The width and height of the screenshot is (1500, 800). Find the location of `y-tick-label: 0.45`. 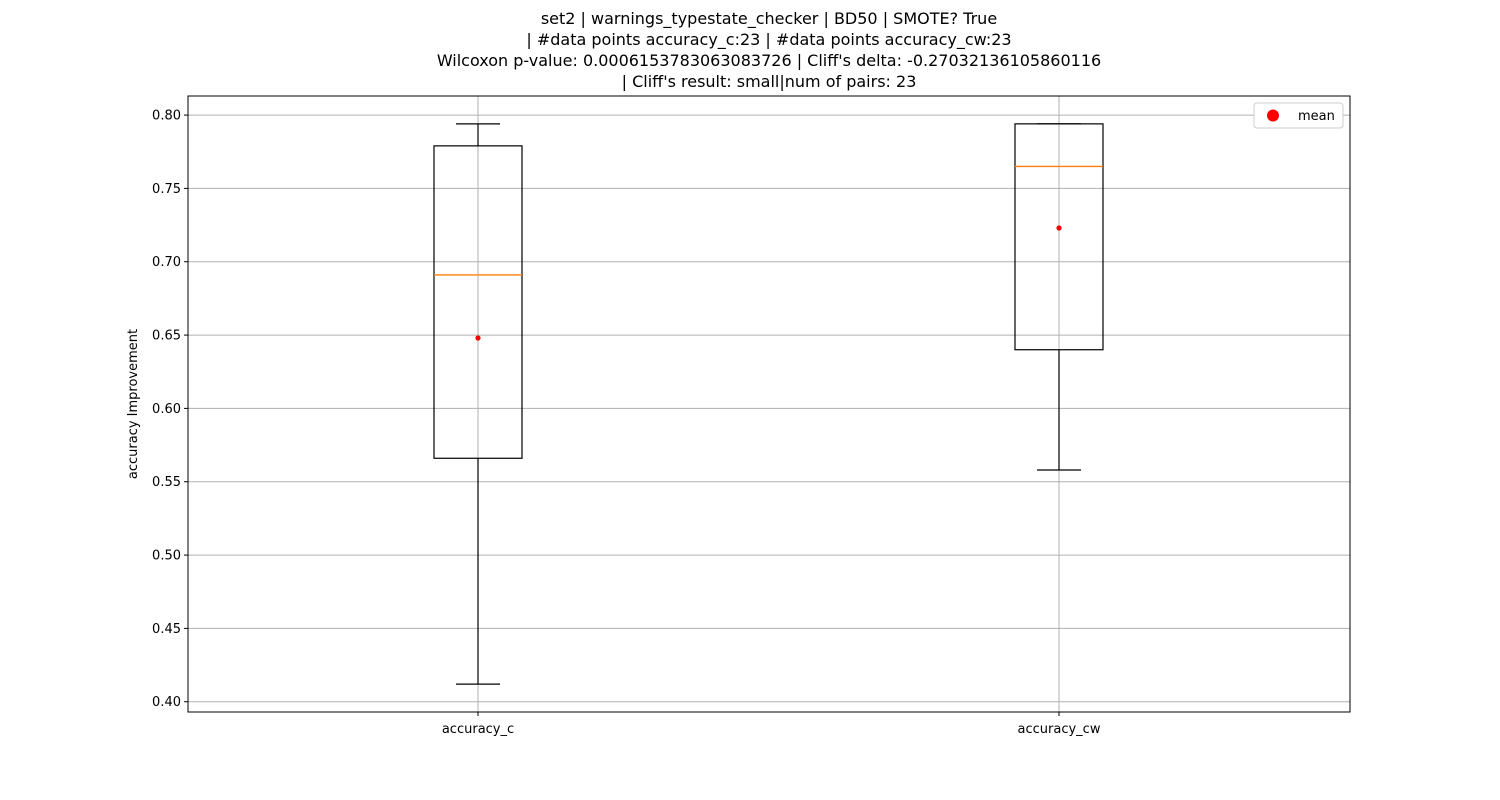

y-tick-label: 0.45 is located at coordinates (166, 629).